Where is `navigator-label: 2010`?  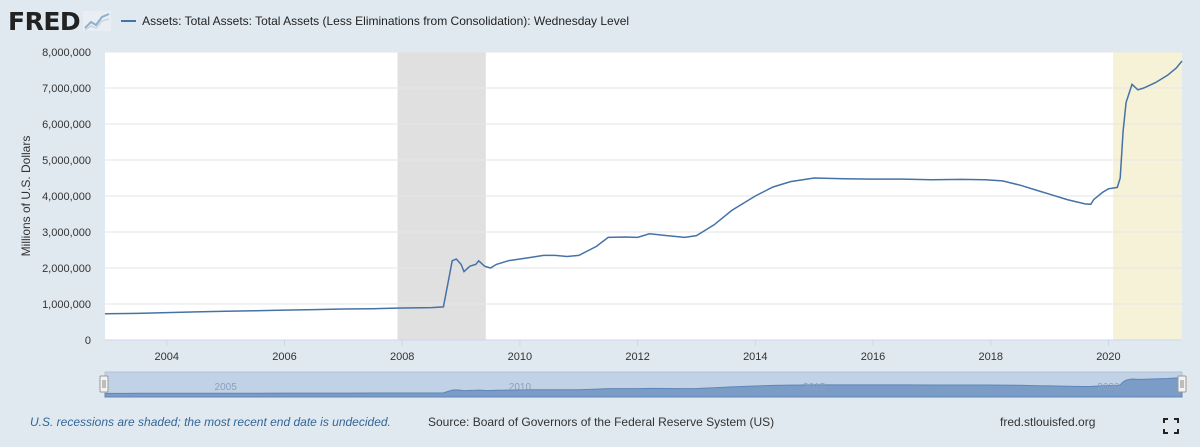
navigator-label: 2010 is located at coordinates (520, 387).